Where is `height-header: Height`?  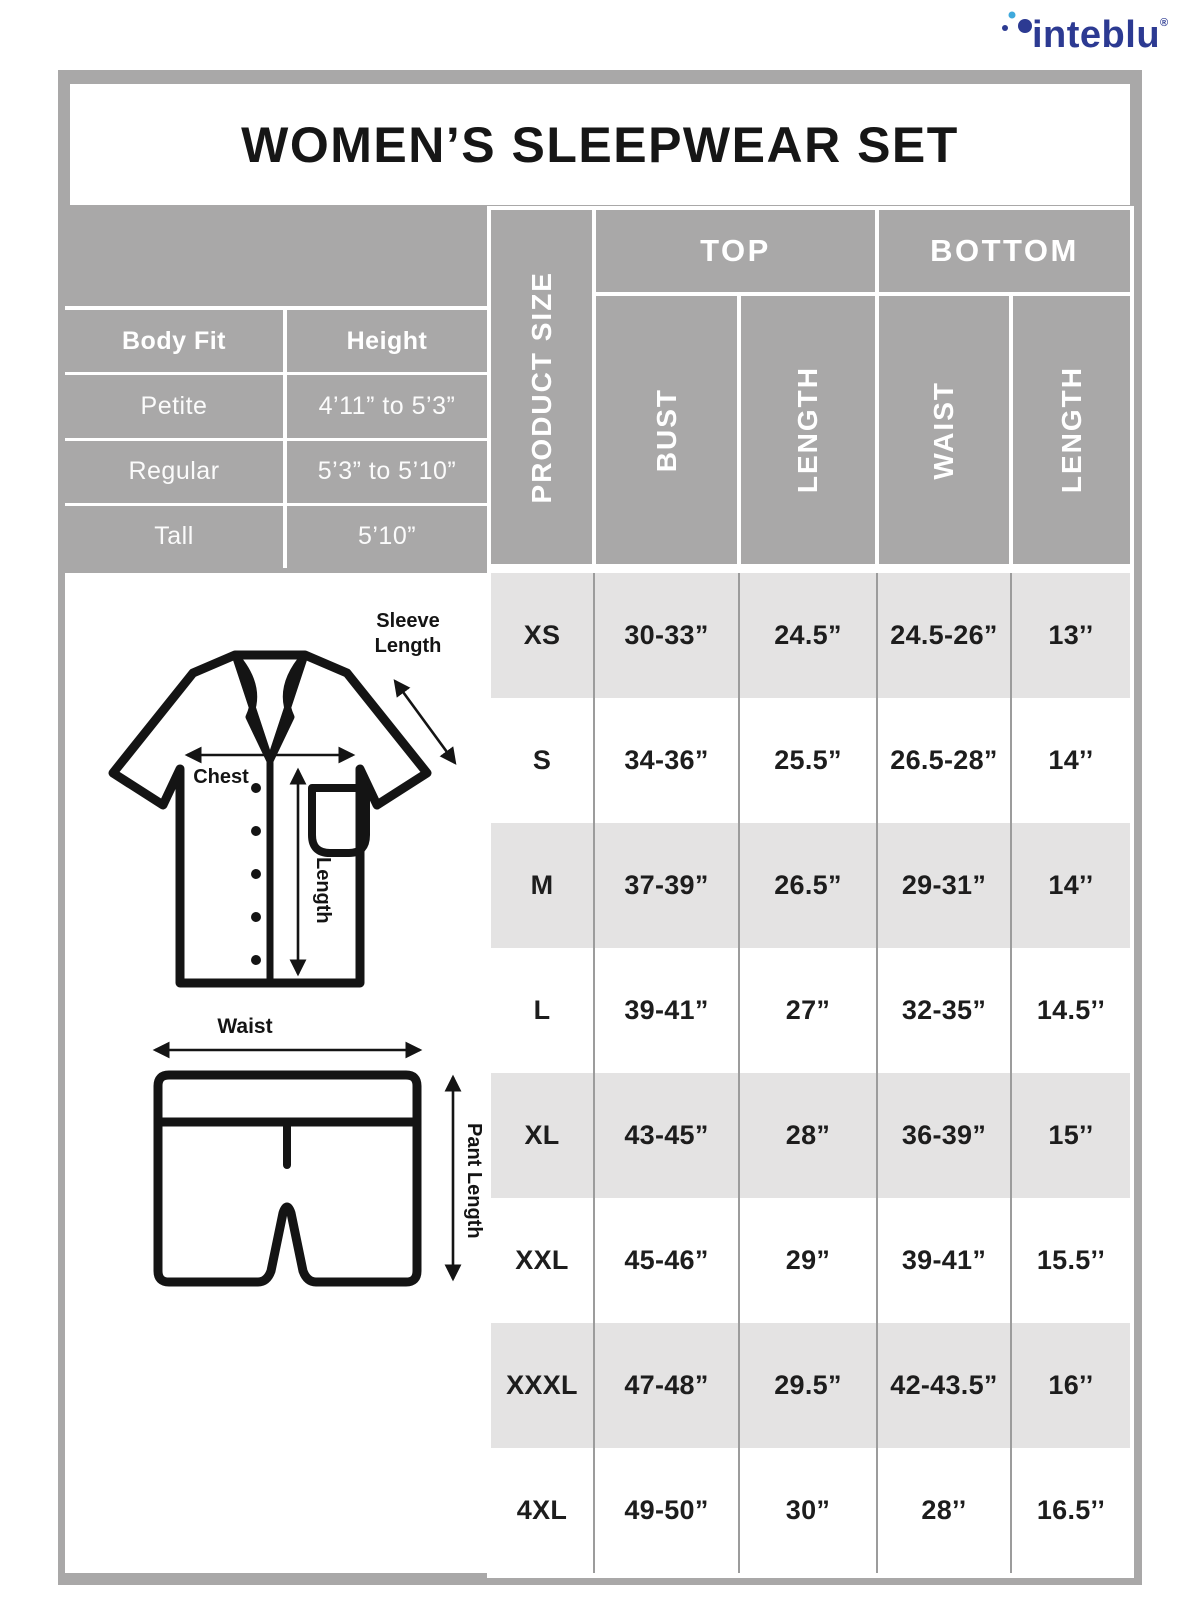 height-header: Height is located at coordinates (387, 341).